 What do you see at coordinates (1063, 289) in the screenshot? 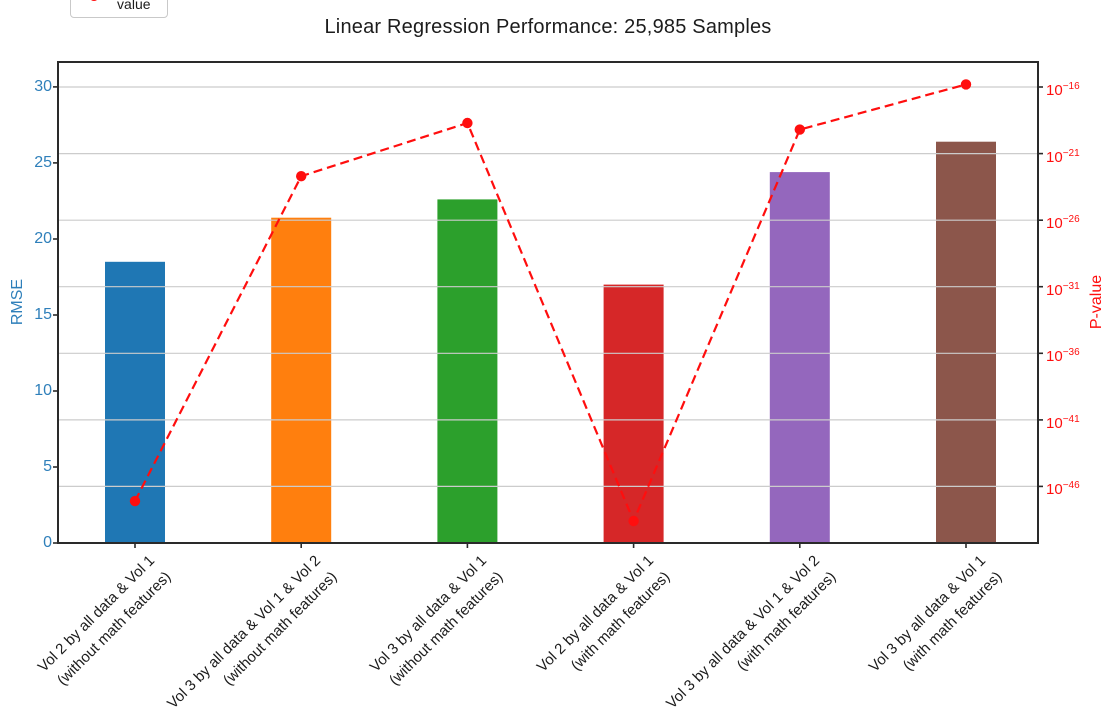
I see `y-right-tick-label-1e-31: 10−31` at bounding box center [1063, 289].